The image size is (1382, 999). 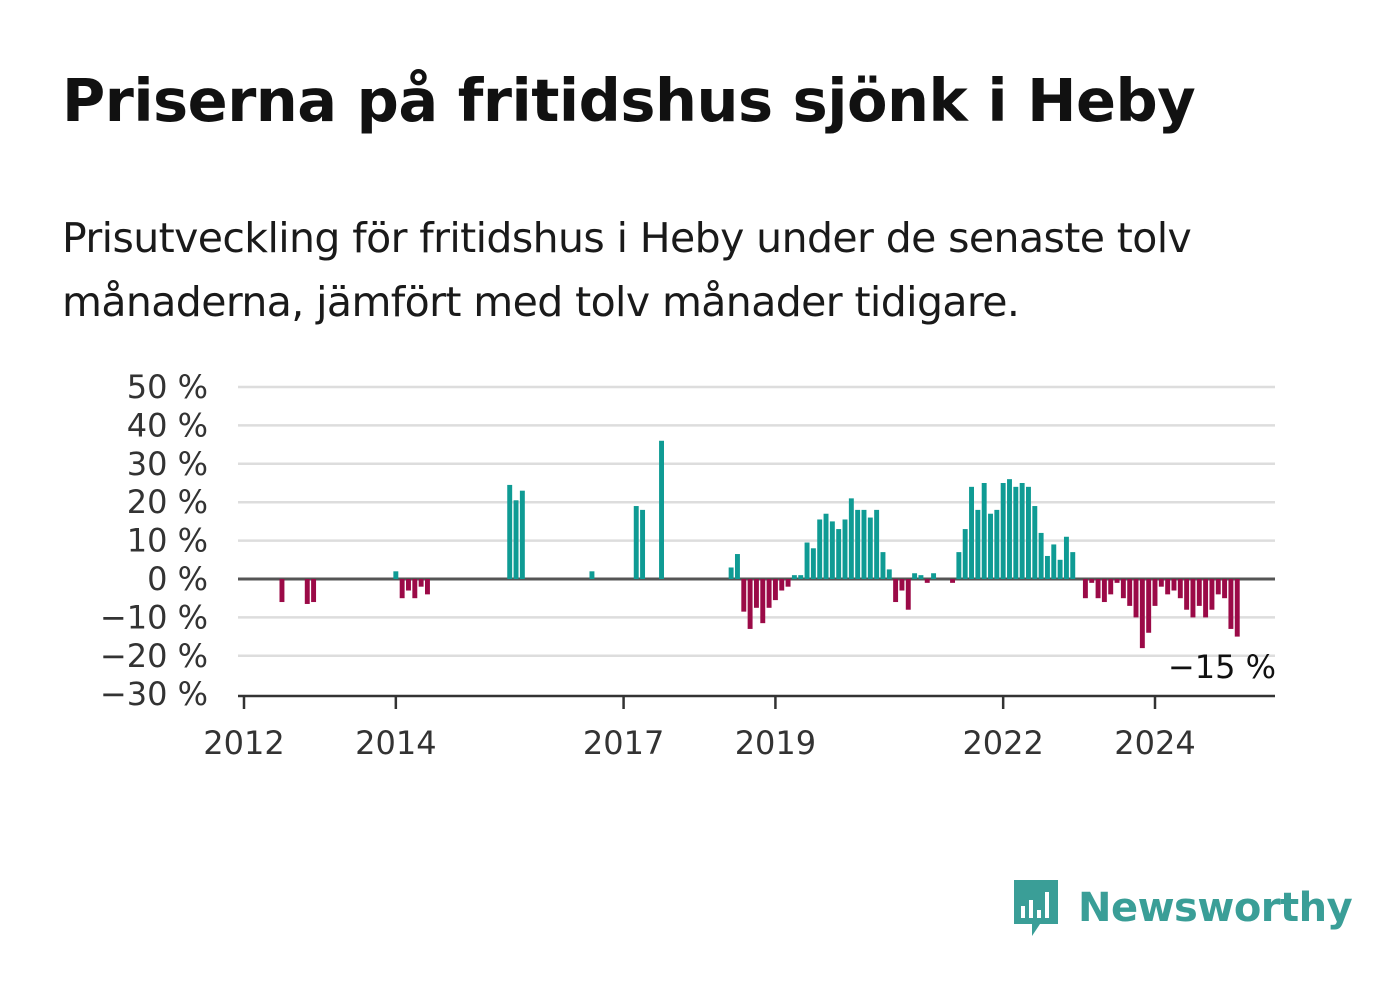 What do you see at coordinates (1222, 667) in the screenshot?
I see `last-value-label: −15 %` at bounding box center [1222, 667].